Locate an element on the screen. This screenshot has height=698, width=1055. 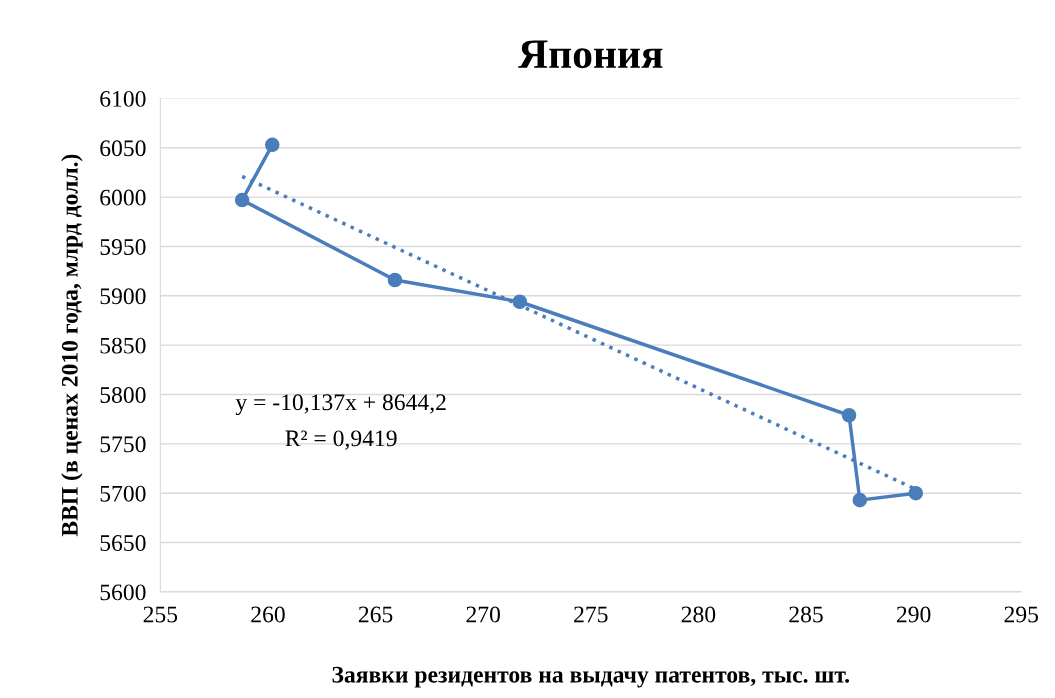
y-tick-label: 5800 is located at coordinates (123, 395).